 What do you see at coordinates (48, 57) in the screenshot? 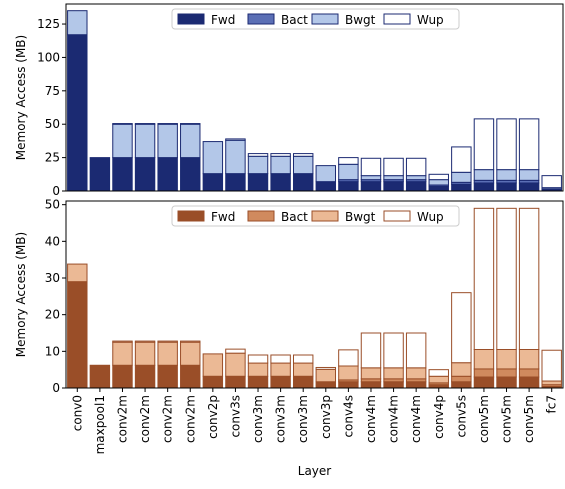
I see `y-tick-label: 100` at bounding box center [48, 57].